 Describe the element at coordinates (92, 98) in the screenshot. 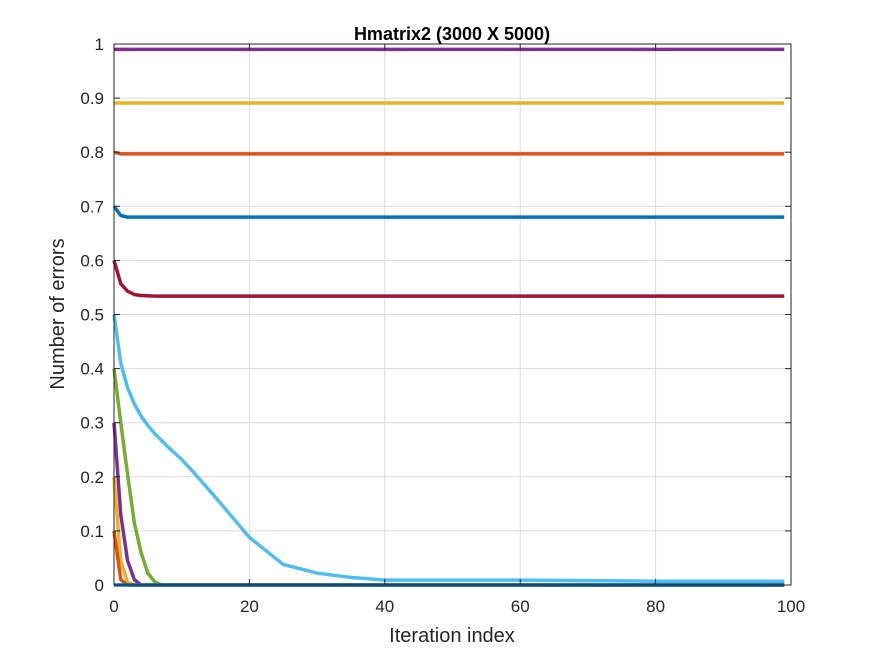

I see `y-tick-label: 0.9` at that location.